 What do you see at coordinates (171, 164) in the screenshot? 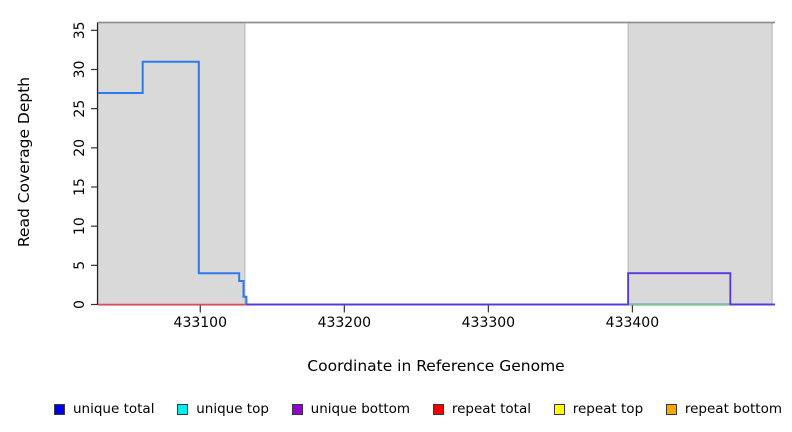
I see `repeat-region-left` at bounding box center [171, 164].